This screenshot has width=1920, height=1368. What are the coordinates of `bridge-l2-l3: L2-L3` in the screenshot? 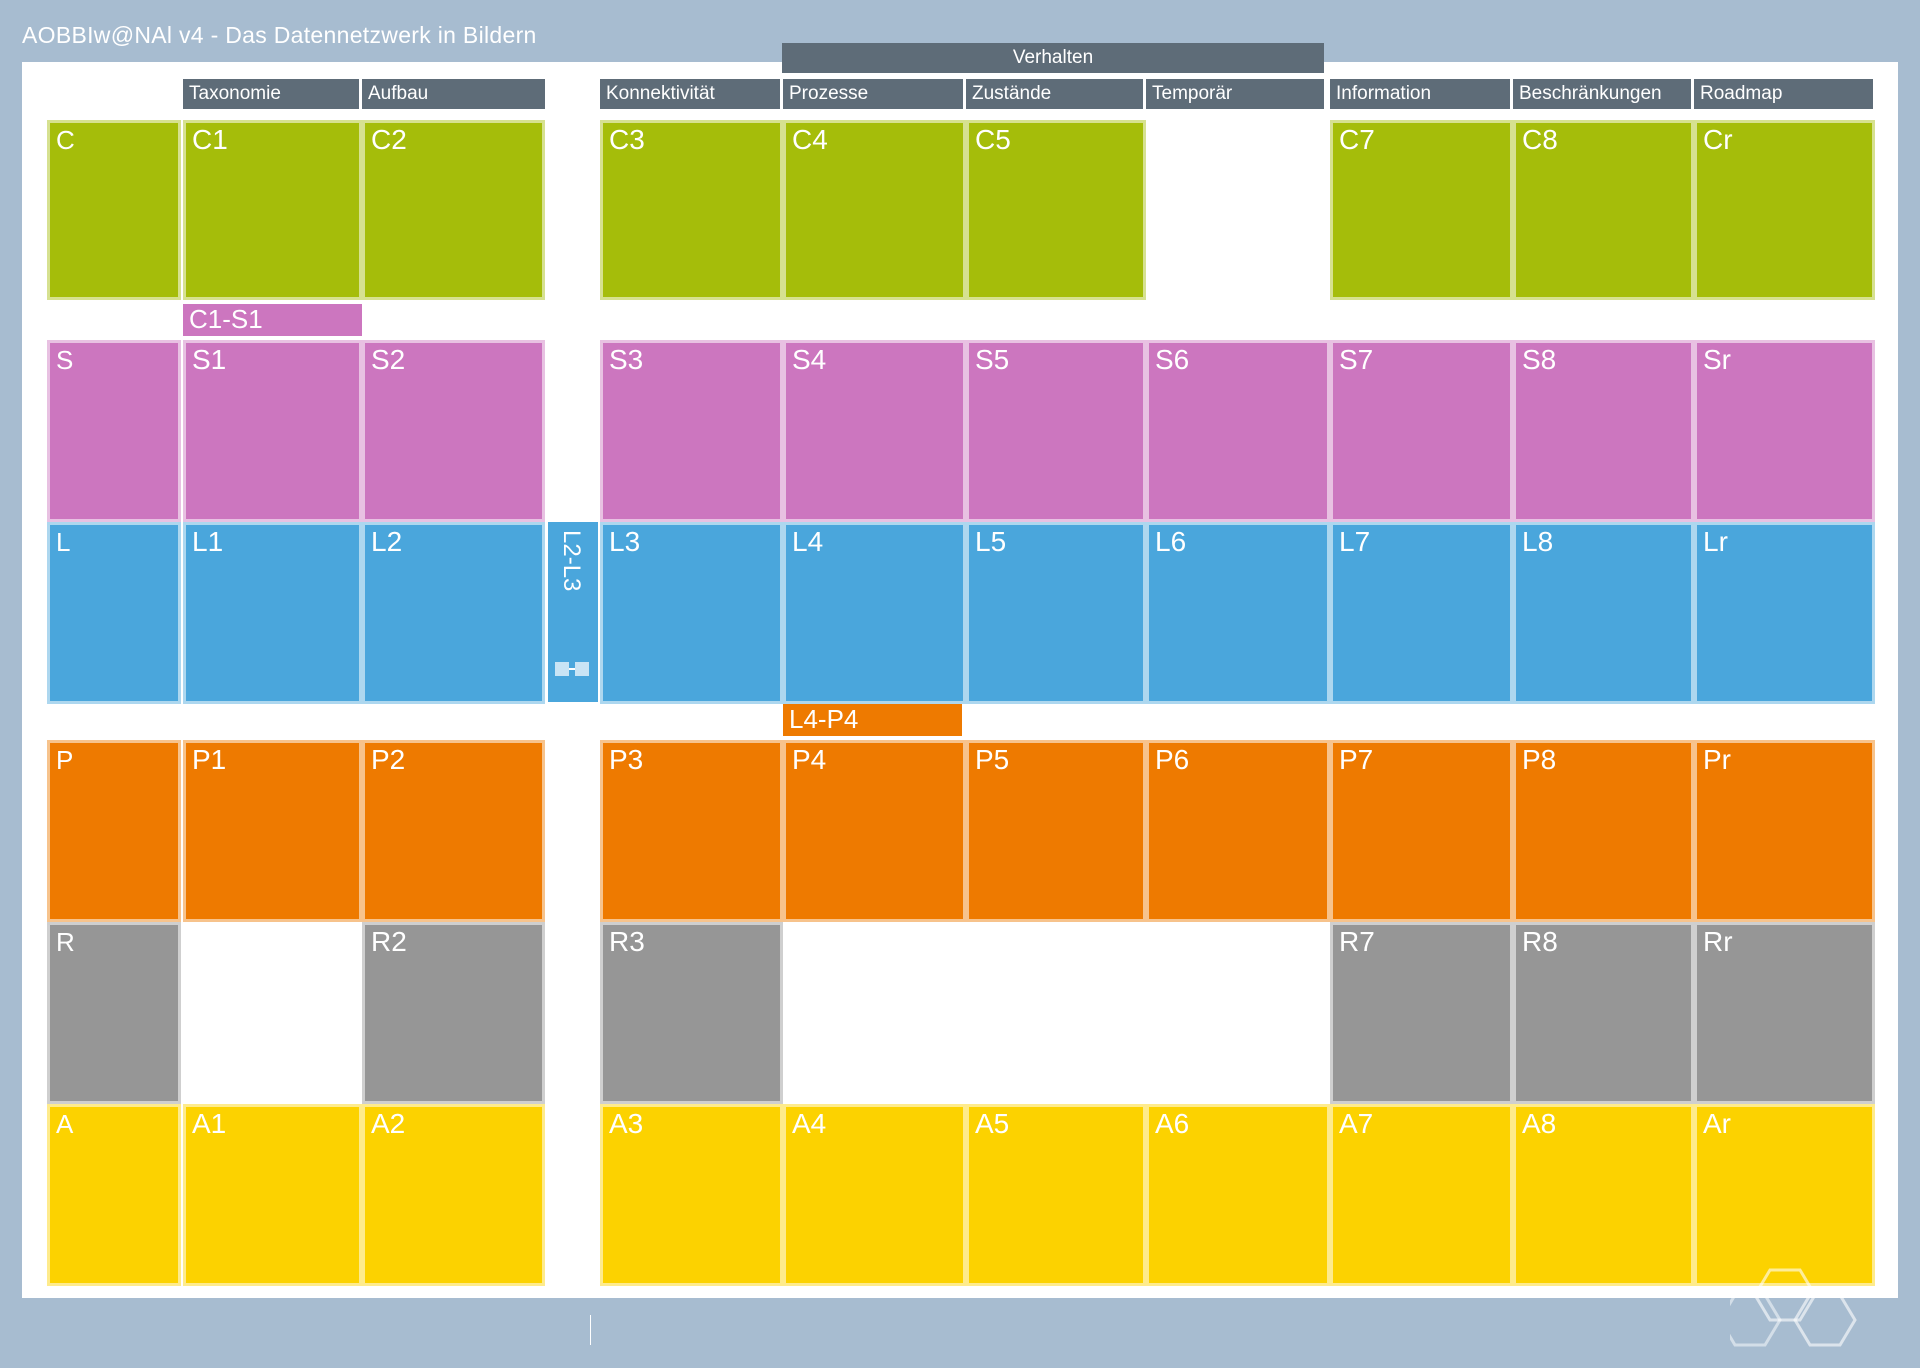 It's located at (573, 612).